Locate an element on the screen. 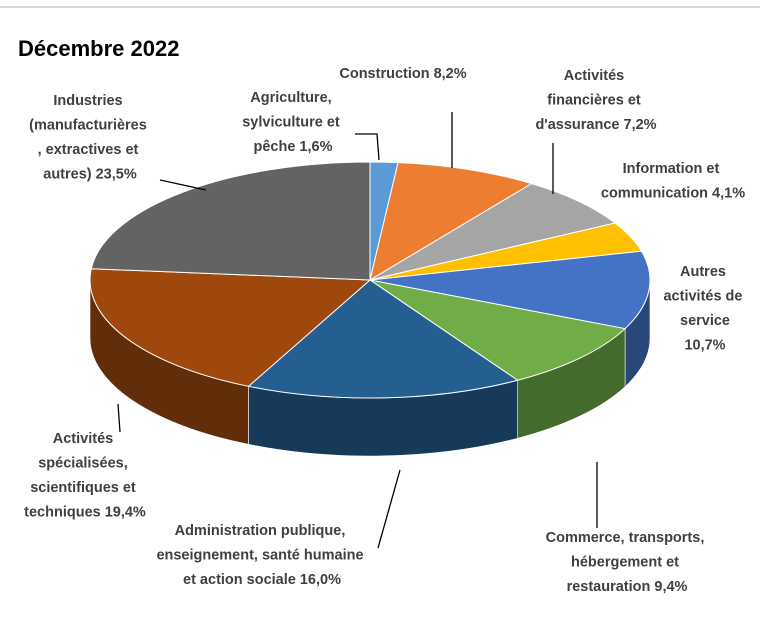 This screenshot has width=760, height=619. label-line: Information et is located at coordinates (673, 169).